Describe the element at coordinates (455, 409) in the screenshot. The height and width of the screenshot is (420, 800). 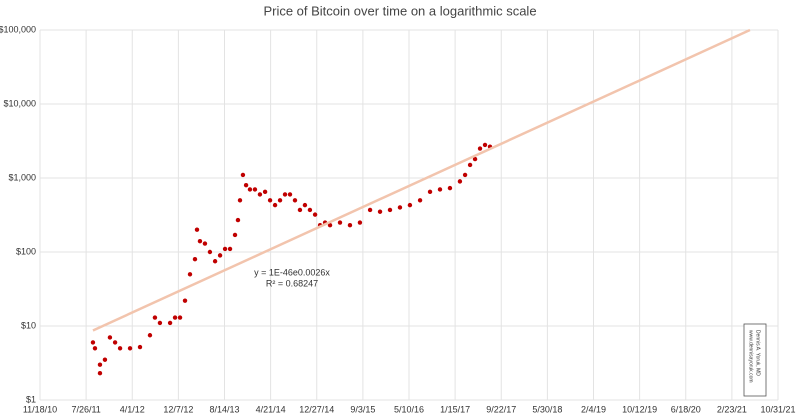
I see `x-tick-label: 1/15/17` at that location.